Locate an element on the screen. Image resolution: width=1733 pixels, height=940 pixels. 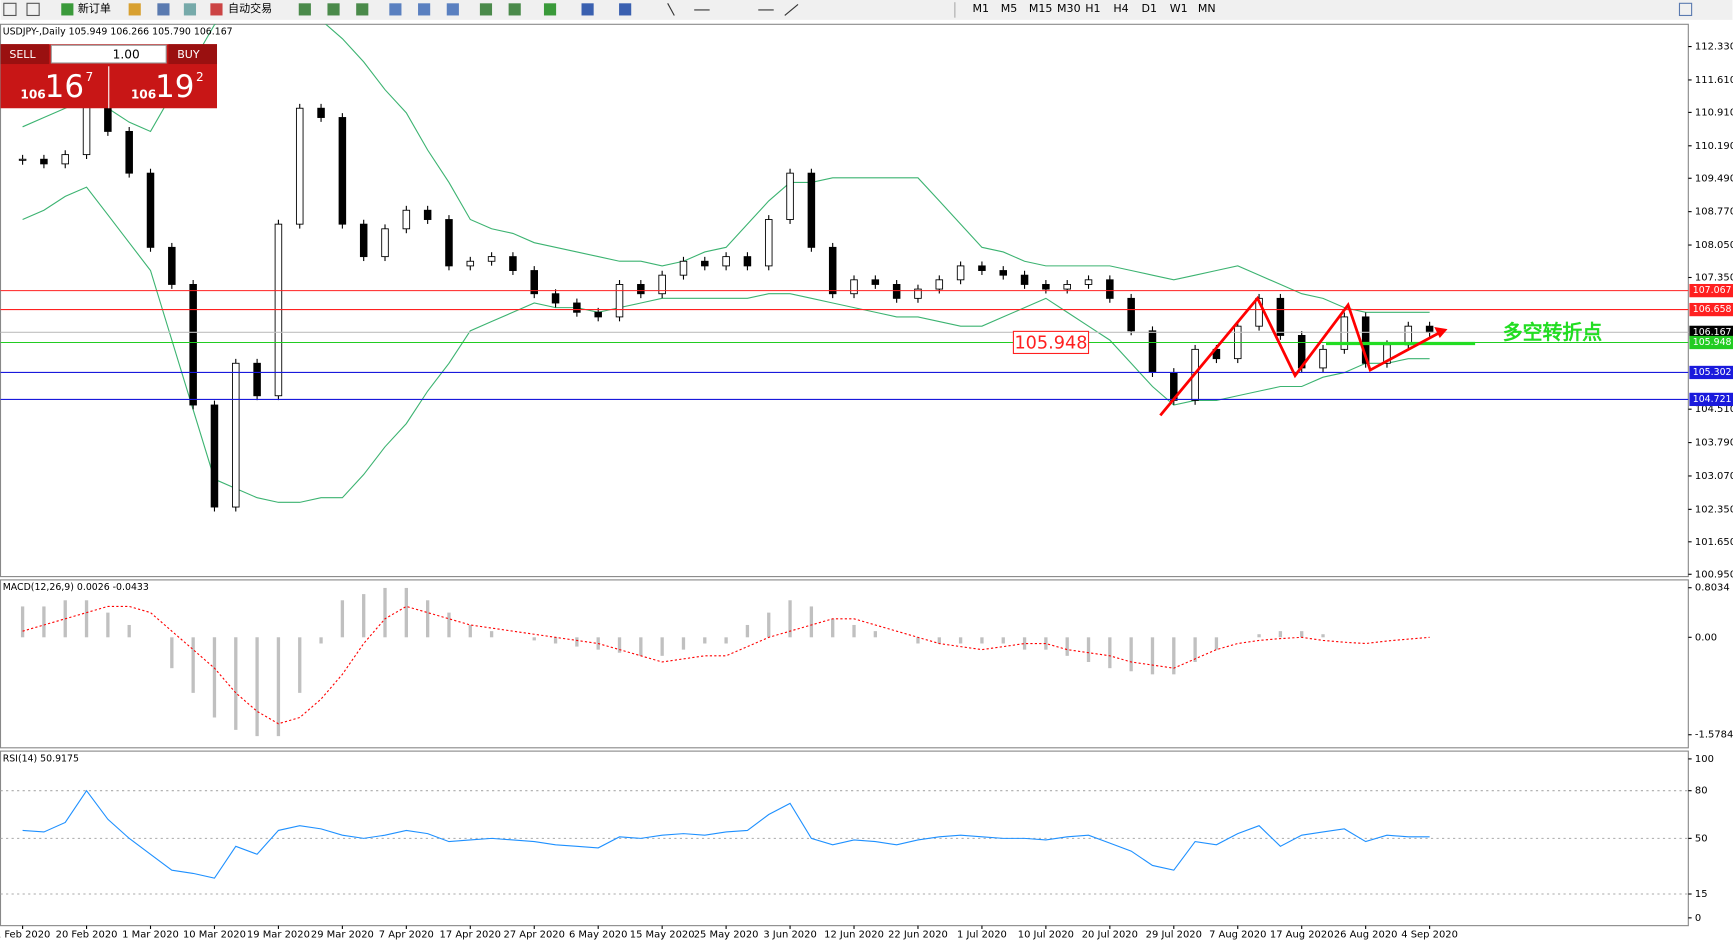
y-tick-label: 108.050 is located at coordinates (1714, 245).